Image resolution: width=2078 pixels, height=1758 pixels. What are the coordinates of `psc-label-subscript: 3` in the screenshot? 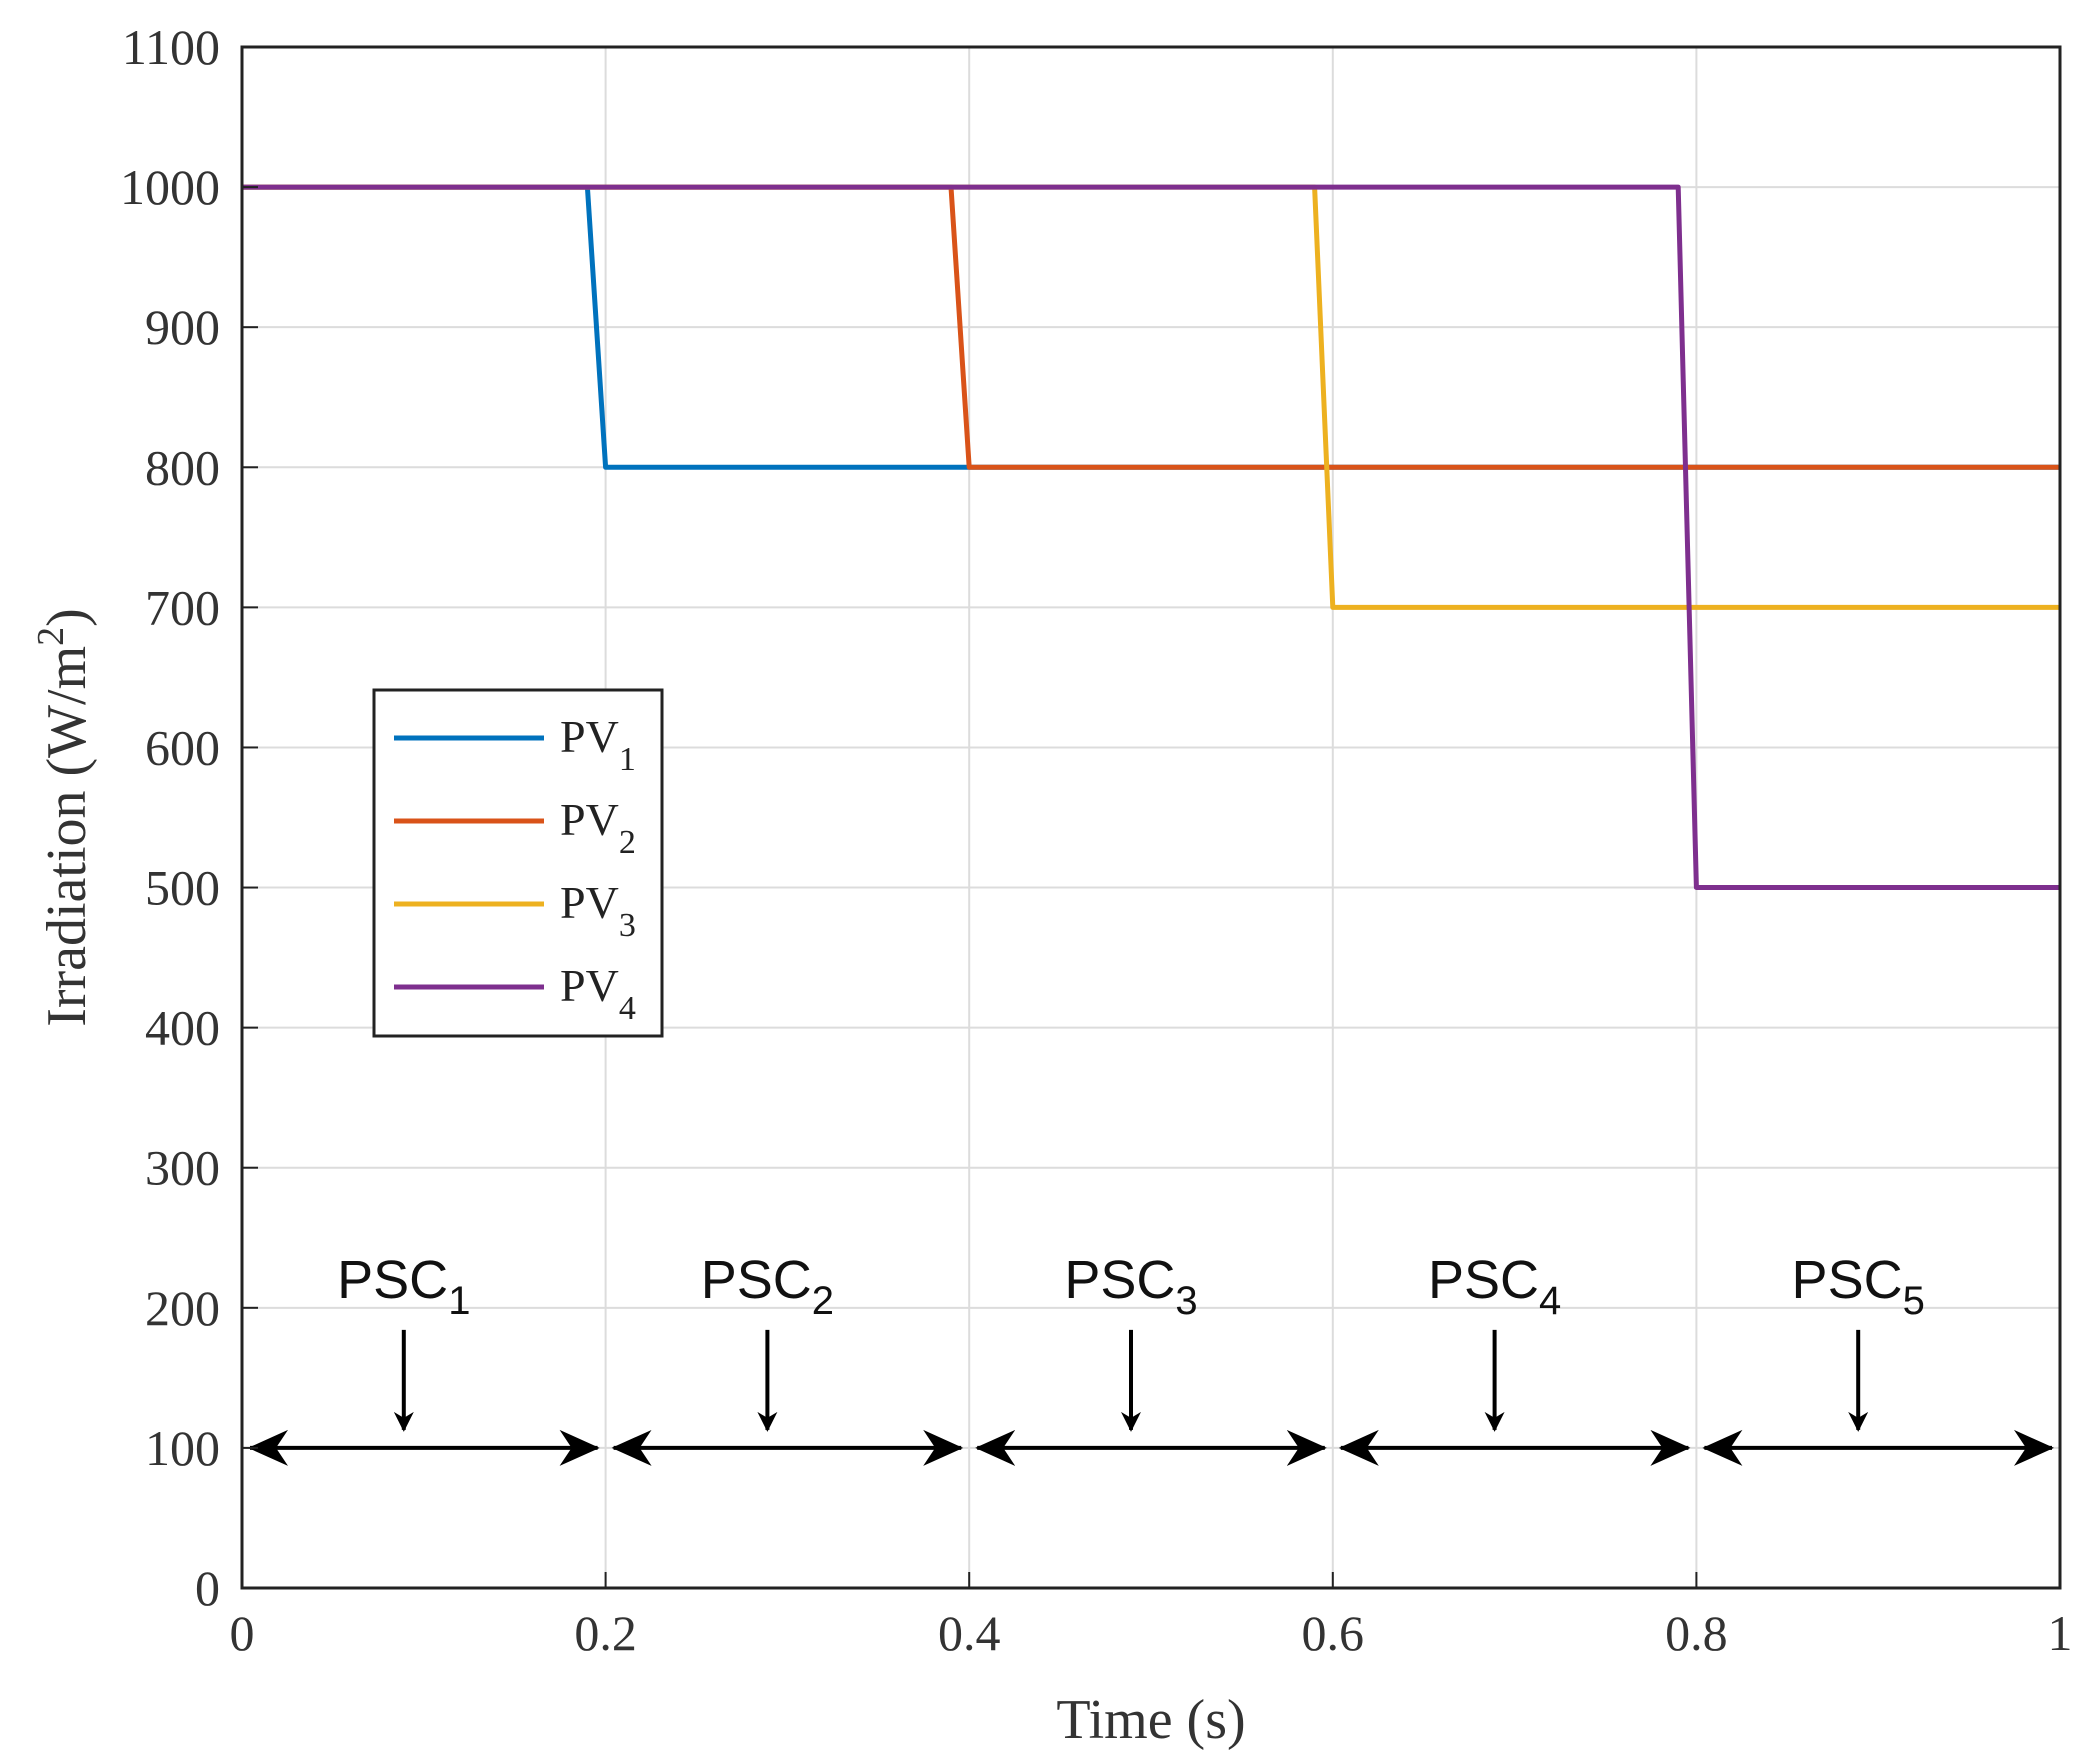 It's located at (1186, 1301).